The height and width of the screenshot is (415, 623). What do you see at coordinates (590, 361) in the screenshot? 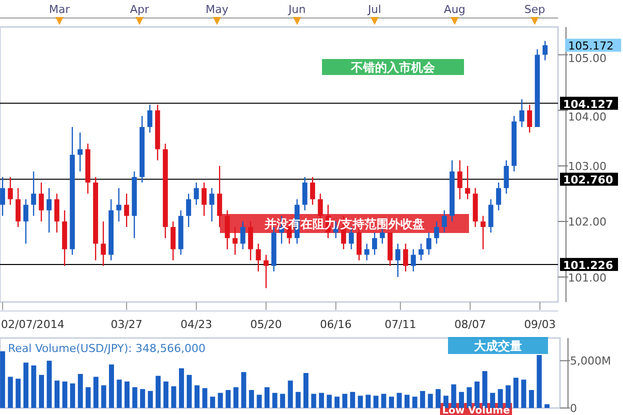
I see `y-tick-label: 5,000M` at bounding box center [590, 361].